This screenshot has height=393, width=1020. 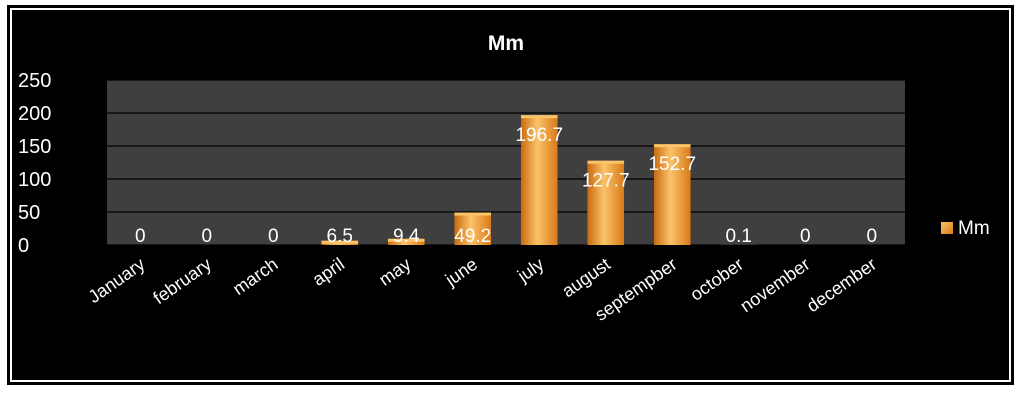 I want to click on x-tick-label: november, so click(x=775, y=285).